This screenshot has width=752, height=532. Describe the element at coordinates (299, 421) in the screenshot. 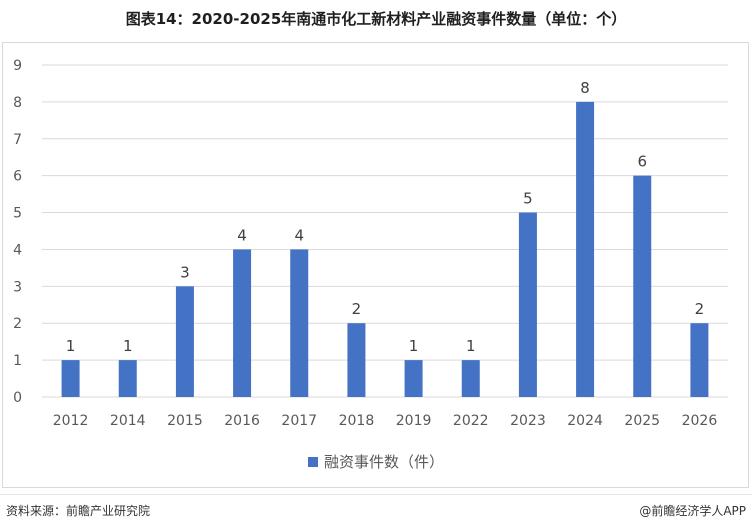

I see `x-tick-label: 2017` at that location.